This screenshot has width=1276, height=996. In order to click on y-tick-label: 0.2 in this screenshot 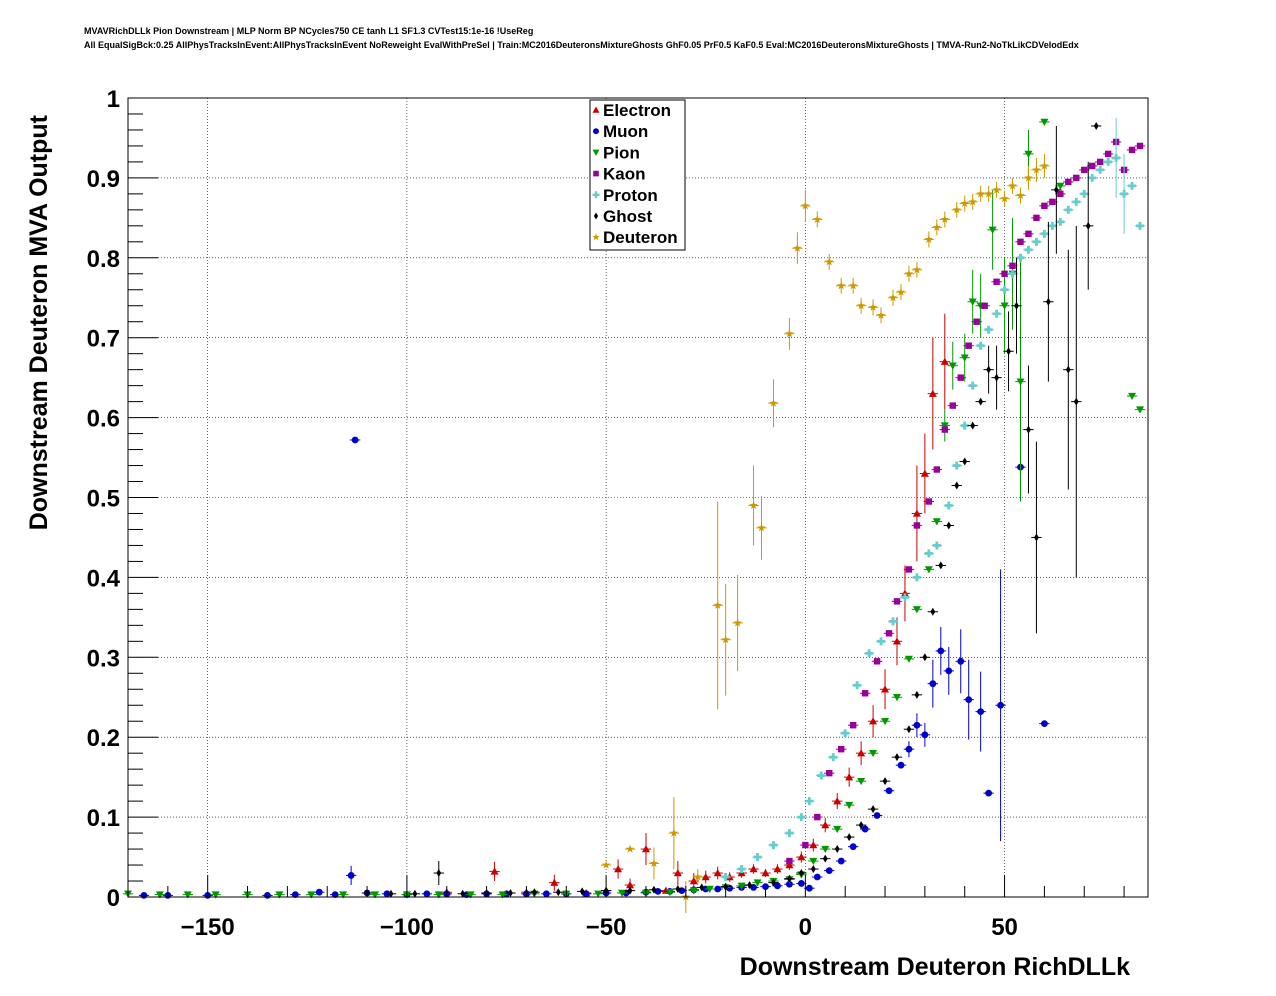, I will do `click(103, 738)`.